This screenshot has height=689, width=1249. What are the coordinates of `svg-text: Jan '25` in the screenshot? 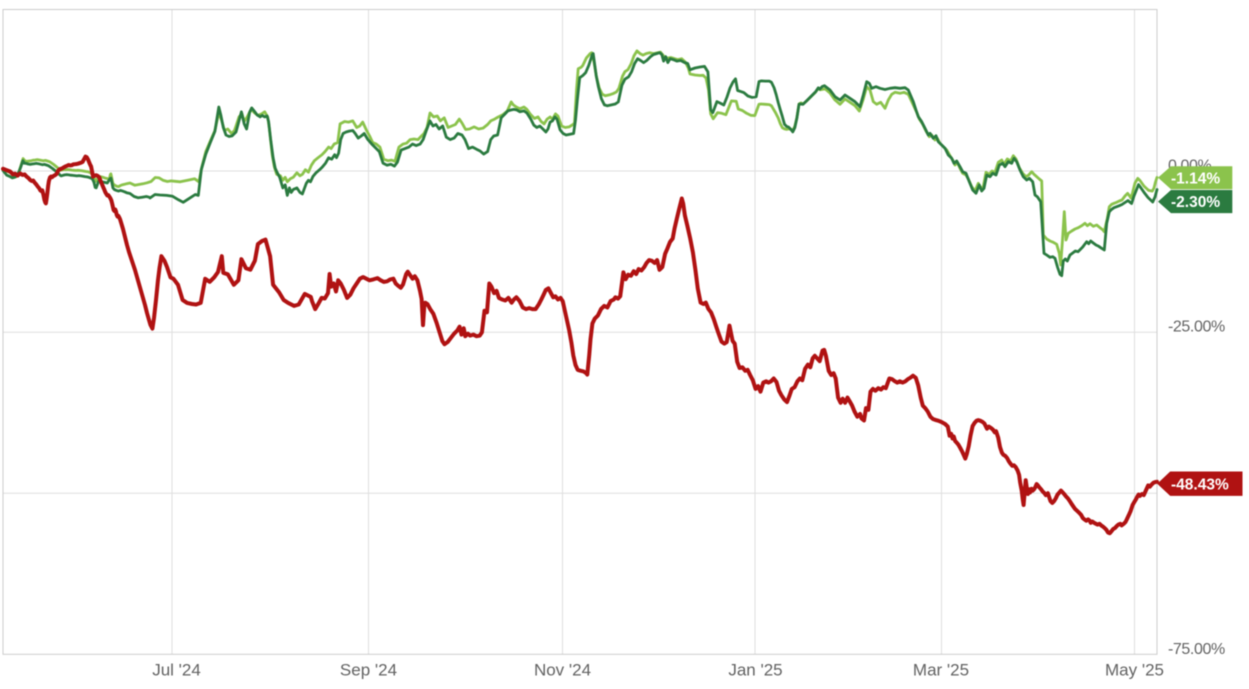 It's located at (755, 670).